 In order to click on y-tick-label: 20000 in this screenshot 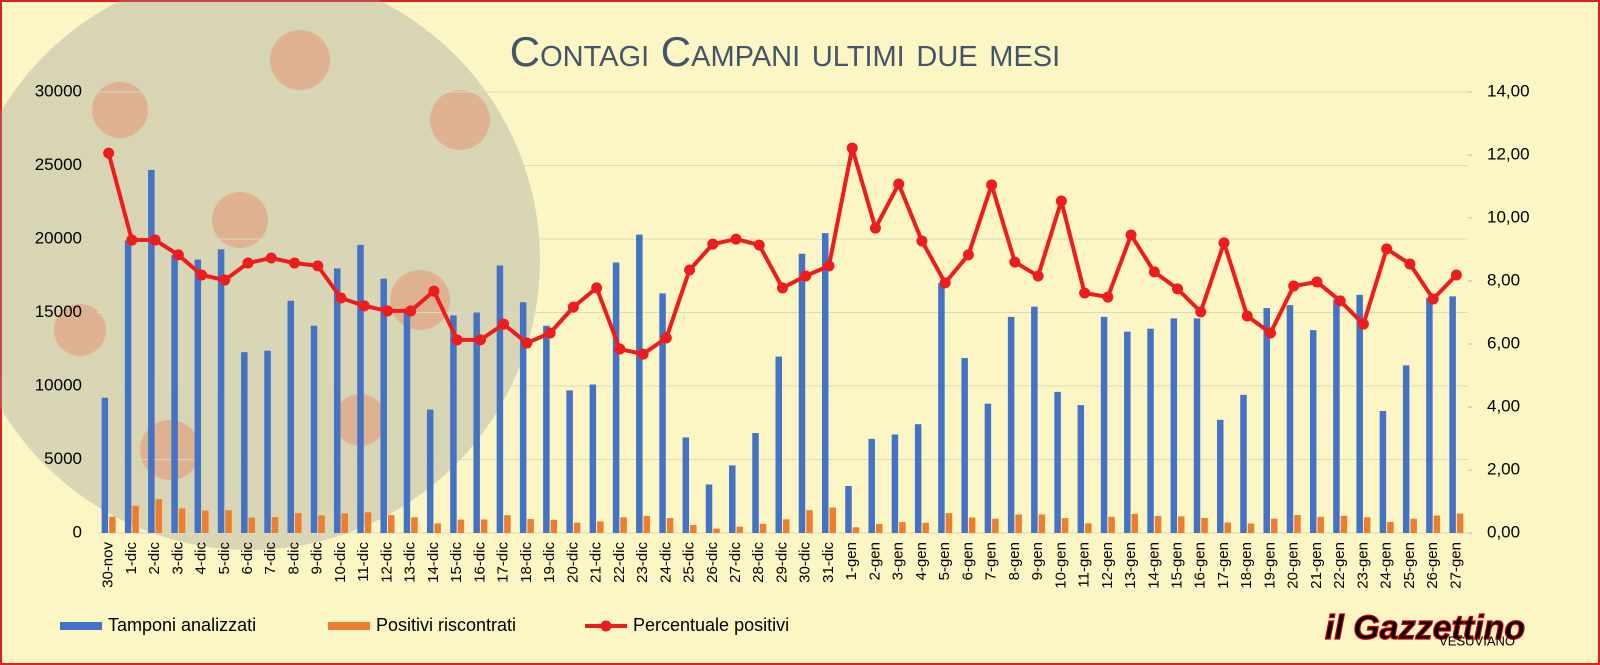, I will do `click(58, 237)`.